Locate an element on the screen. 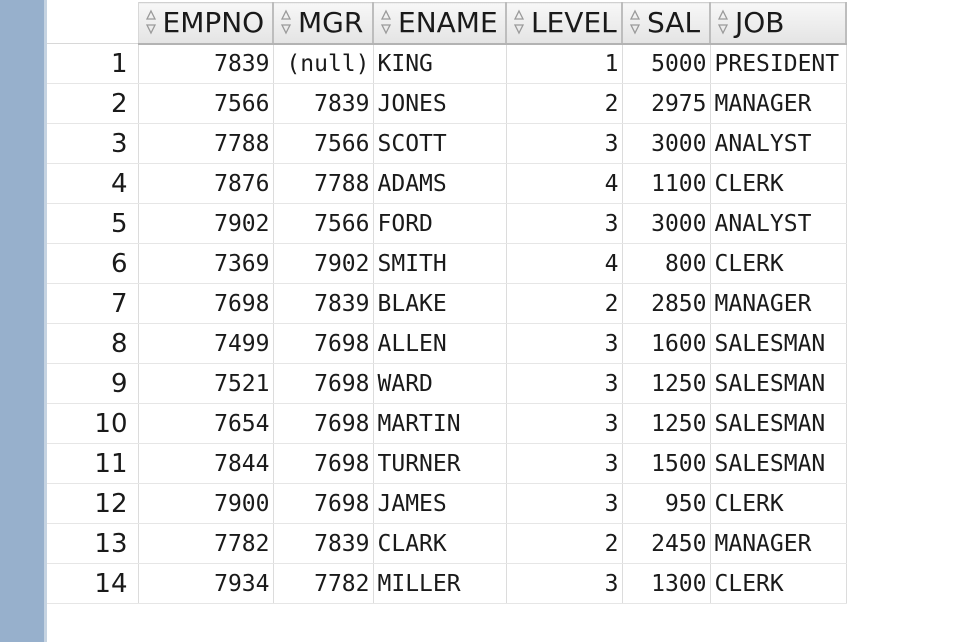 The height and width of the screenshot is (642, 970). cell-empno: 7698 is located at coordinates (206, 303).